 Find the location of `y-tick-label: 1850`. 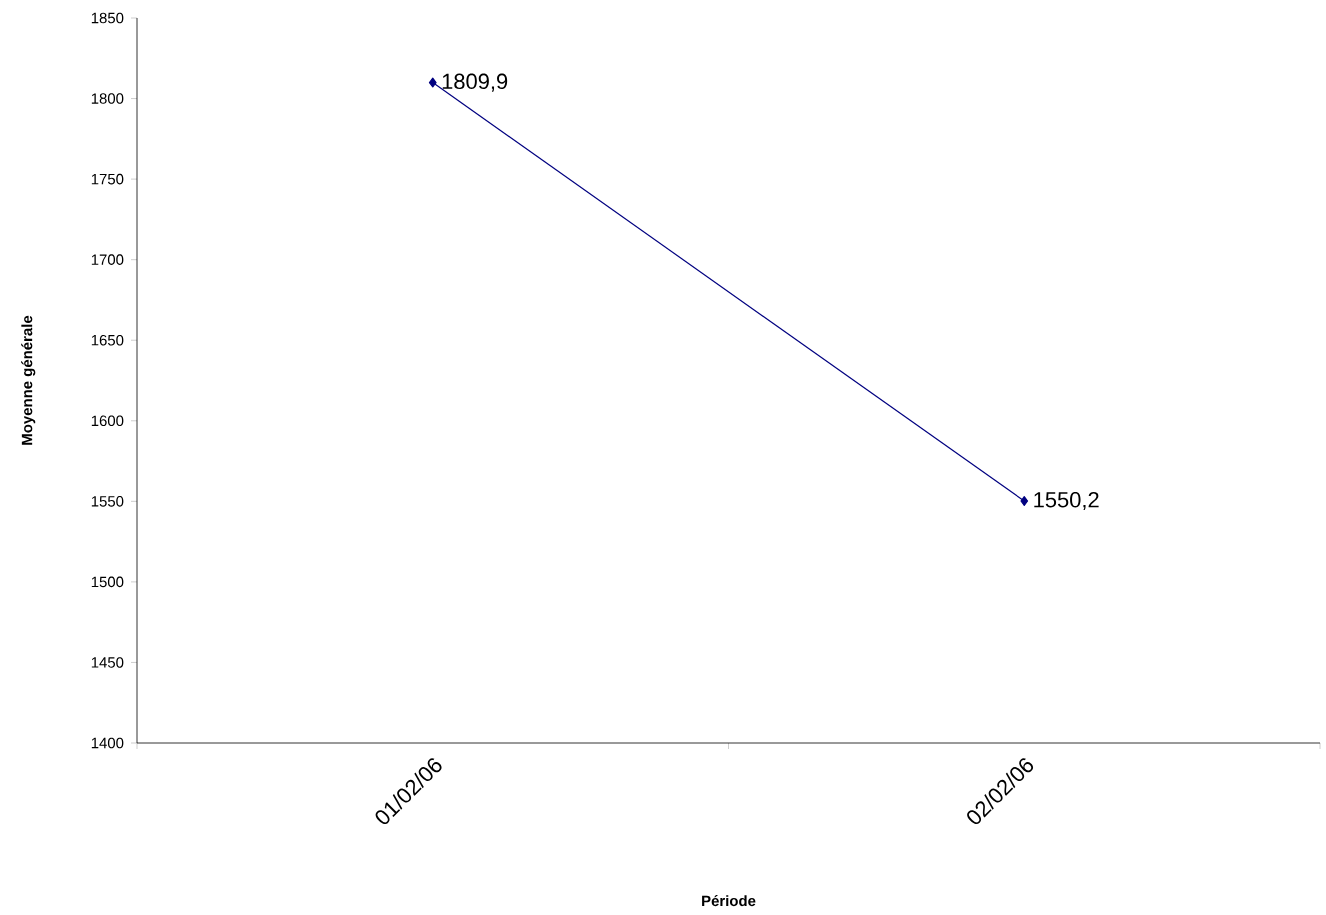

y-tick-label: 1850 is located at coordinates (107, 18).